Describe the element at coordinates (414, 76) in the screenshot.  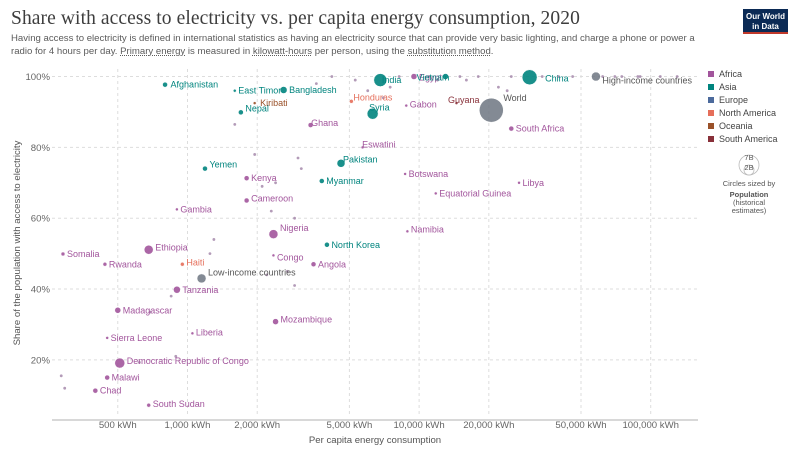
I see `point-egypt` at that location.